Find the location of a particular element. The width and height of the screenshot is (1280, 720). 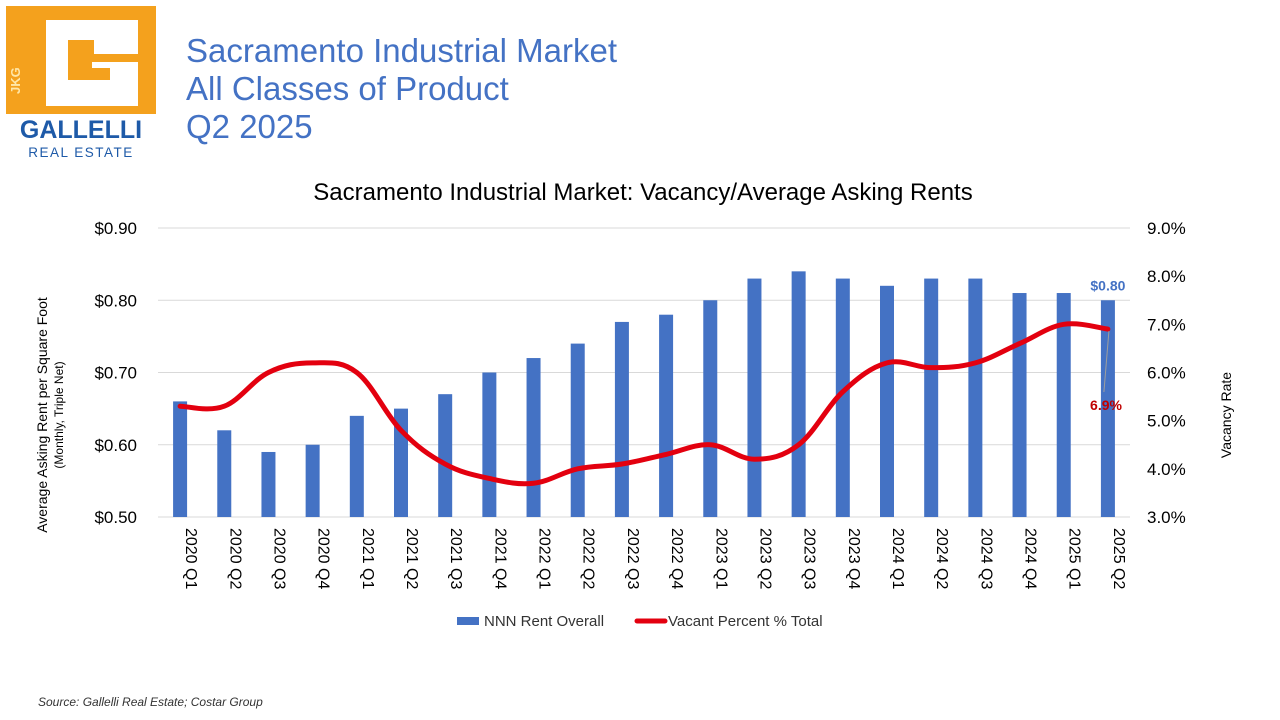

right-tick-label: 7.0% is located at coordinates (1166, 324).